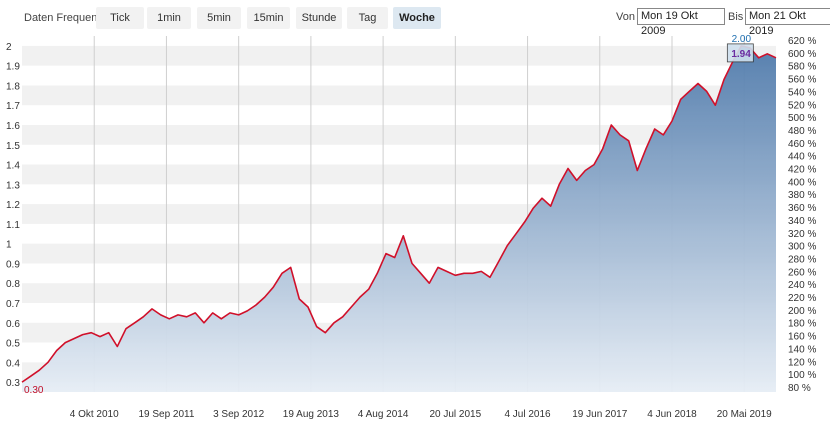 The width and height of the screenshot is (830, 421). What do you see at coordinates (219, 18) in the screenshot?
I see `frequency-button-5min: 5min` at bounding box center [219, 18].